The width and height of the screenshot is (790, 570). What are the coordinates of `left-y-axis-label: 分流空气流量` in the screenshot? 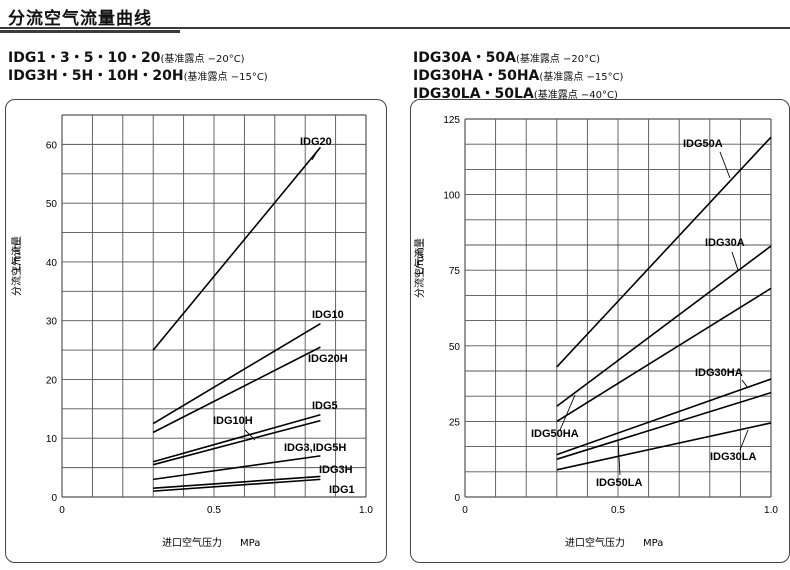 It's located at (16, 266).